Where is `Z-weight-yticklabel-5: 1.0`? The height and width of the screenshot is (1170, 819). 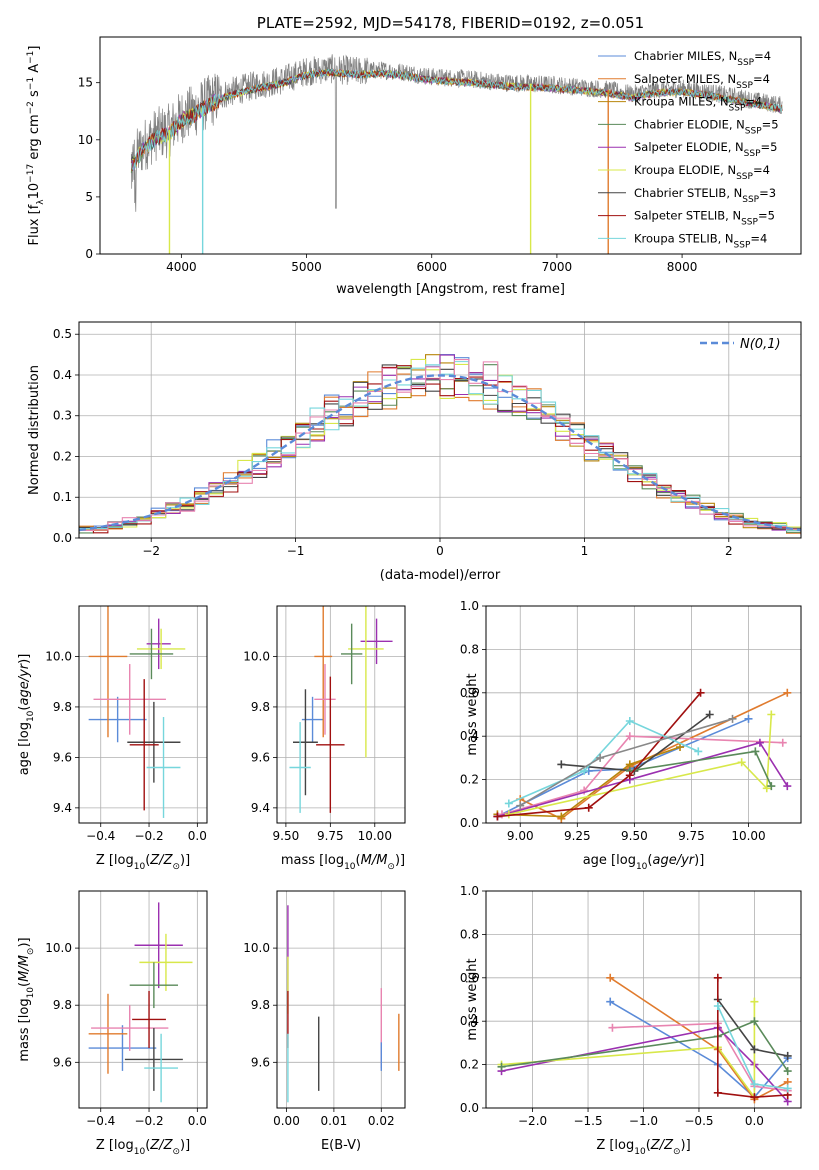 Z-weight-yticklabel-5: 1.0 is located at coordinates (469, 891).